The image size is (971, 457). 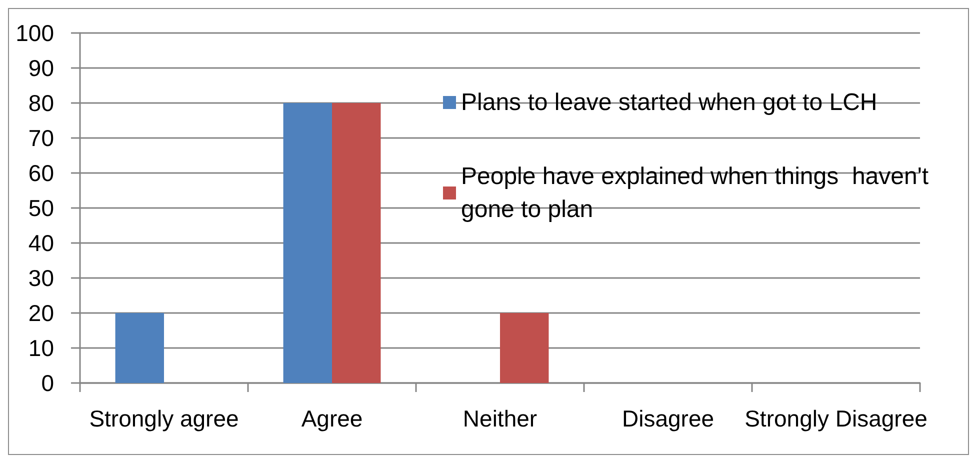 What do you see at coordinates (41, 173) in the screenshot?
I see `y-tick-label: 60` at bounding box center [41, 173].